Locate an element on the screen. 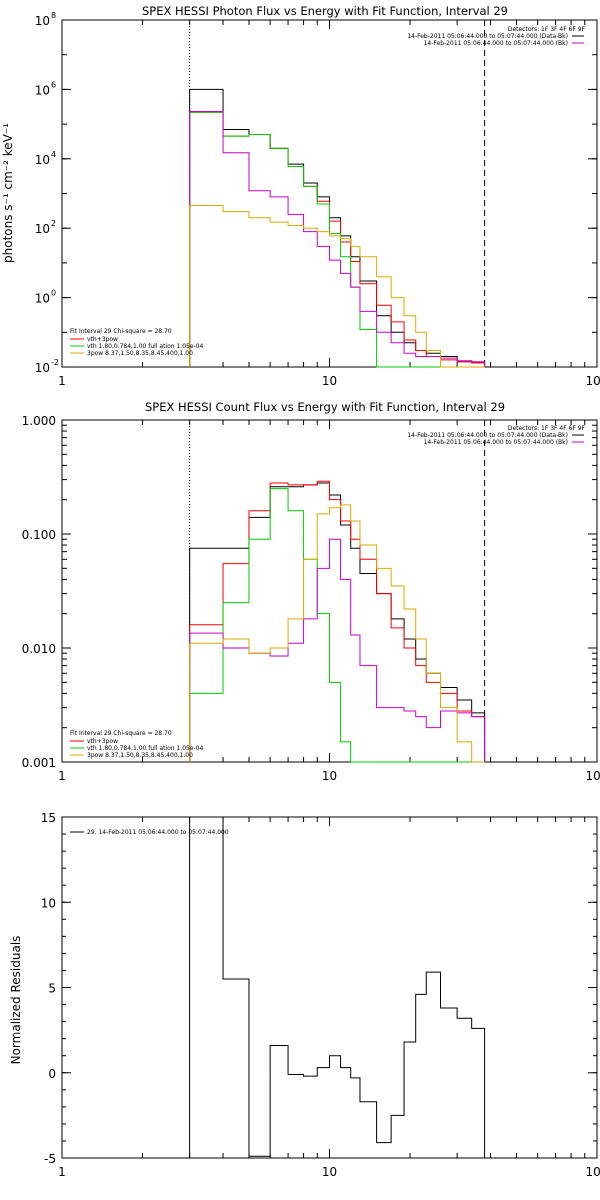  residuals-y-tick-label: -5 is located at coordinates (50, 1159).